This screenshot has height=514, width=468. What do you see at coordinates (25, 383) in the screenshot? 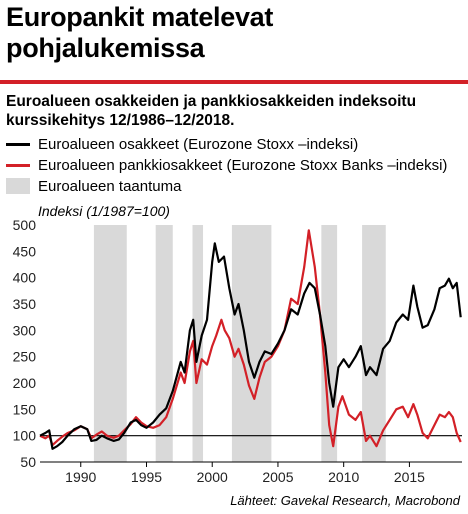
I see `y-tick-label-200: 200` at bounding box center [25, 383].